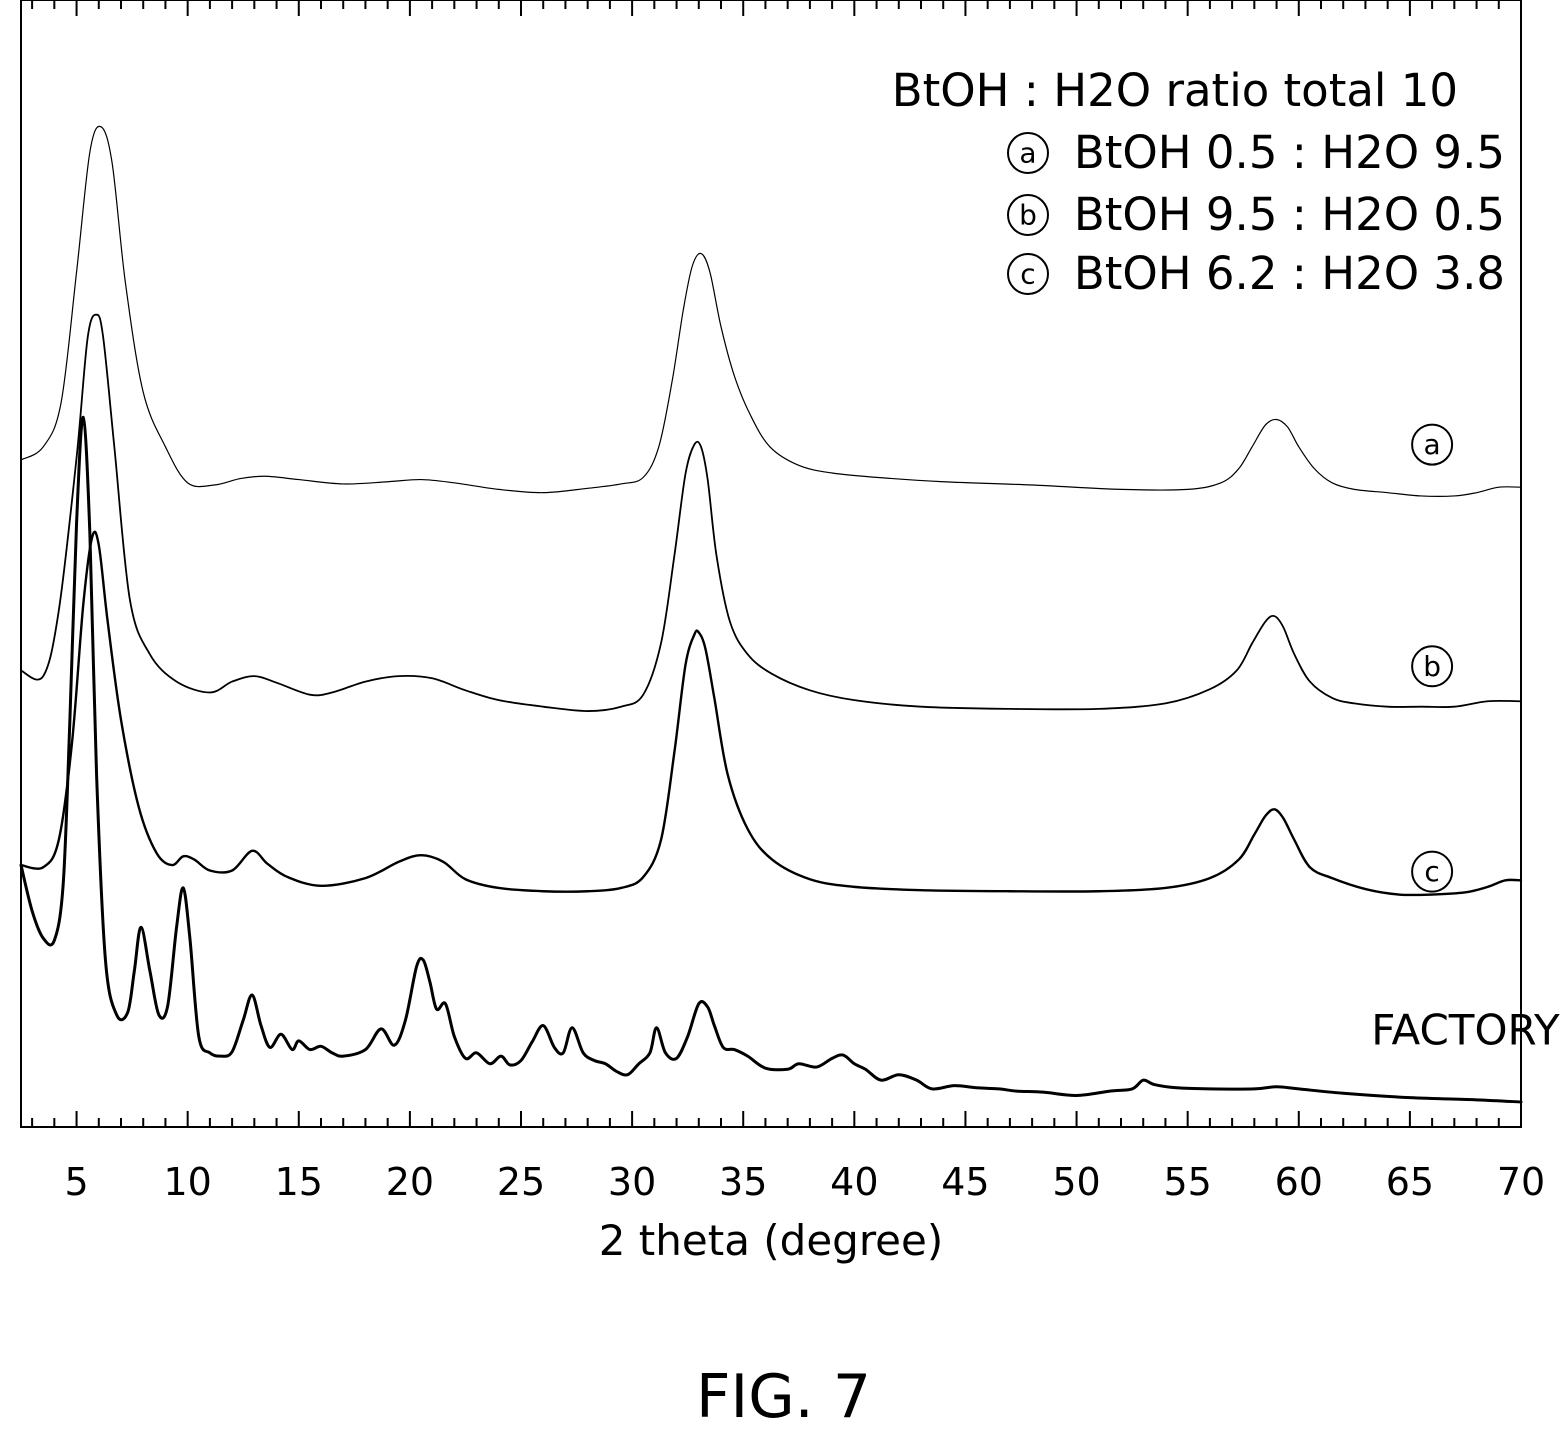 The height and width of the screenshot is (1448, 1567). What do you see at coordinates (632, 1182) in the screenshot?
I see `x-tick-label: 30` at bounding box center [632, 1182].